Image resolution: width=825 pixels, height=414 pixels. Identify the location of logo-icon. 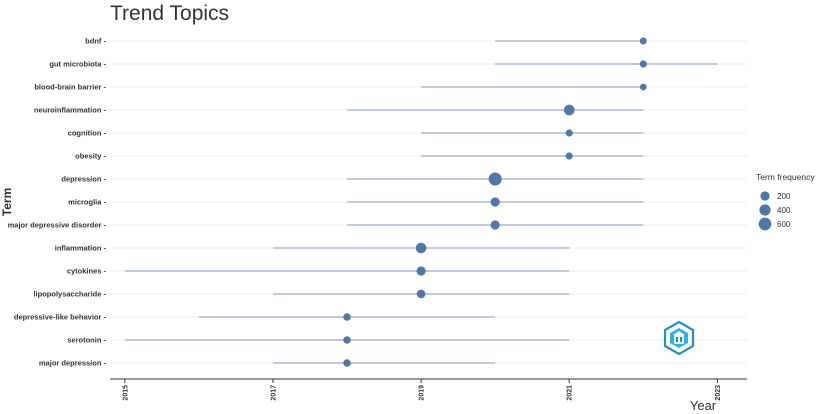
(679, 338).